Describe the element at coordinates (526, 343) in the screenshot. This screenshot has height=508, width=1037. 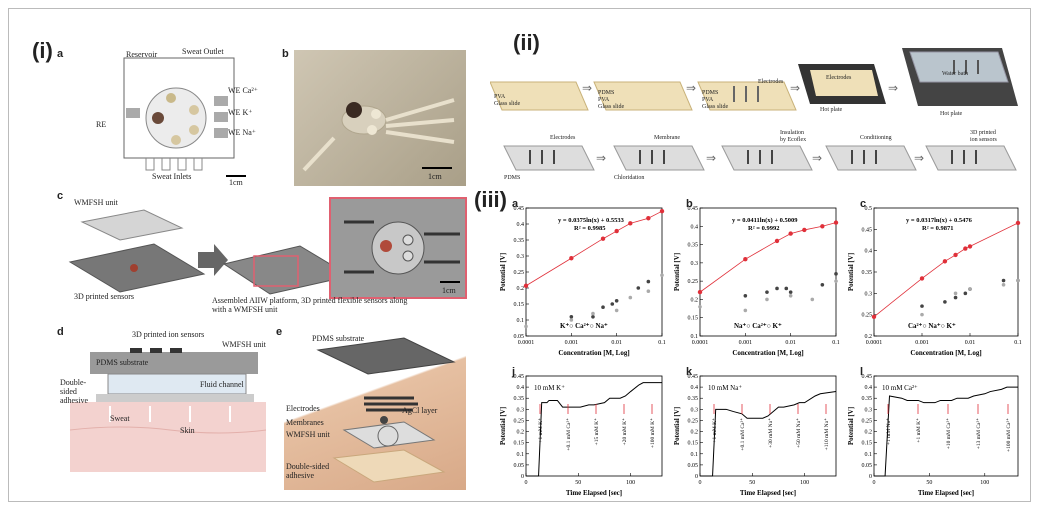
I see `x-tick-label: 0.0001` at that location.